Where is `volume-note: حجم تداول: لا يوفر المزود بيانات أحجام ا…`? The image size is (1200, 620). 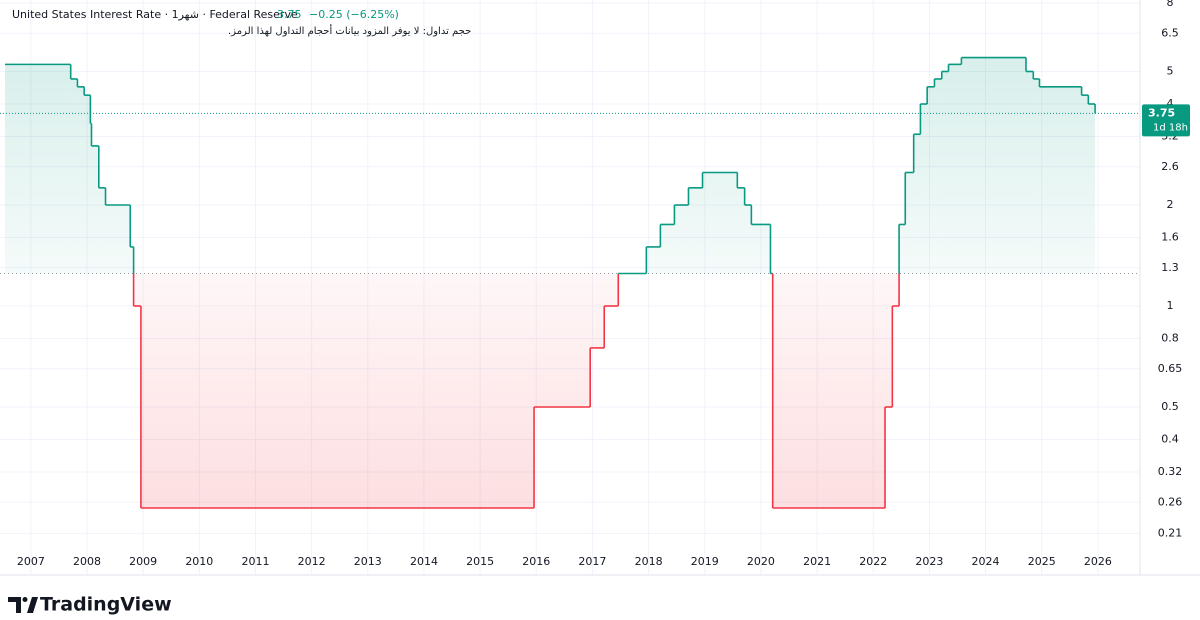
volume-note: حجم تداول: لا يوفر المزود بيانات أحجام ا… is located at coordinates (349, 30).